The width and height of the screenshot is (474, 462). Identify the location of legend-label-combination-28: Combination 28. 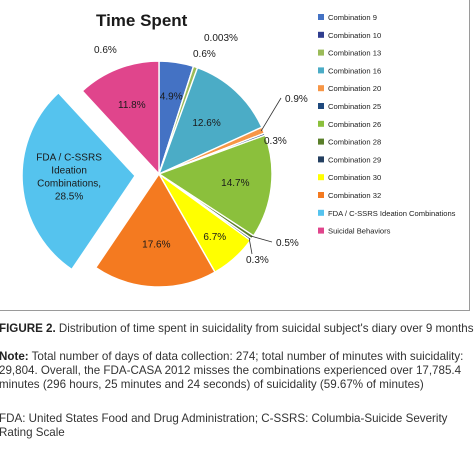
(354, 142).